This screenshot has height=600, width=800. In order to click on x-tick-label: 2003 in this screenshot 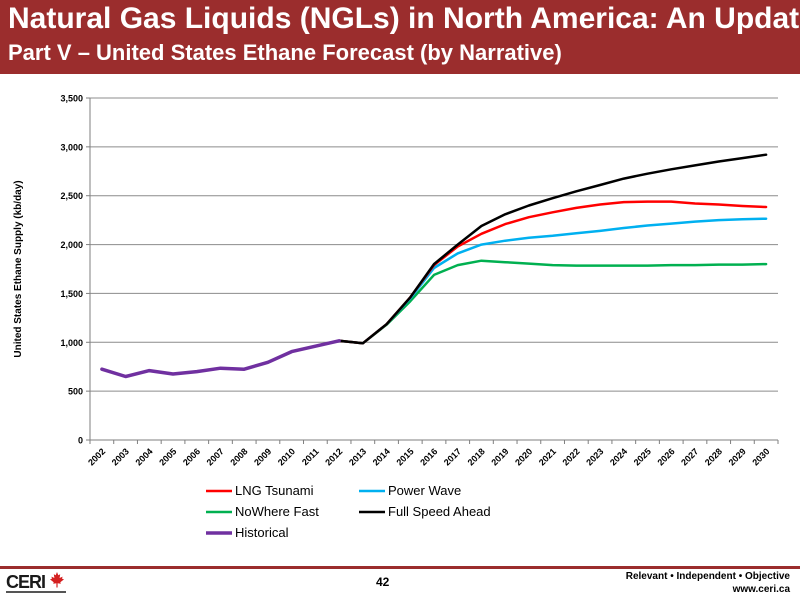, I will do `click(120, 456)`.